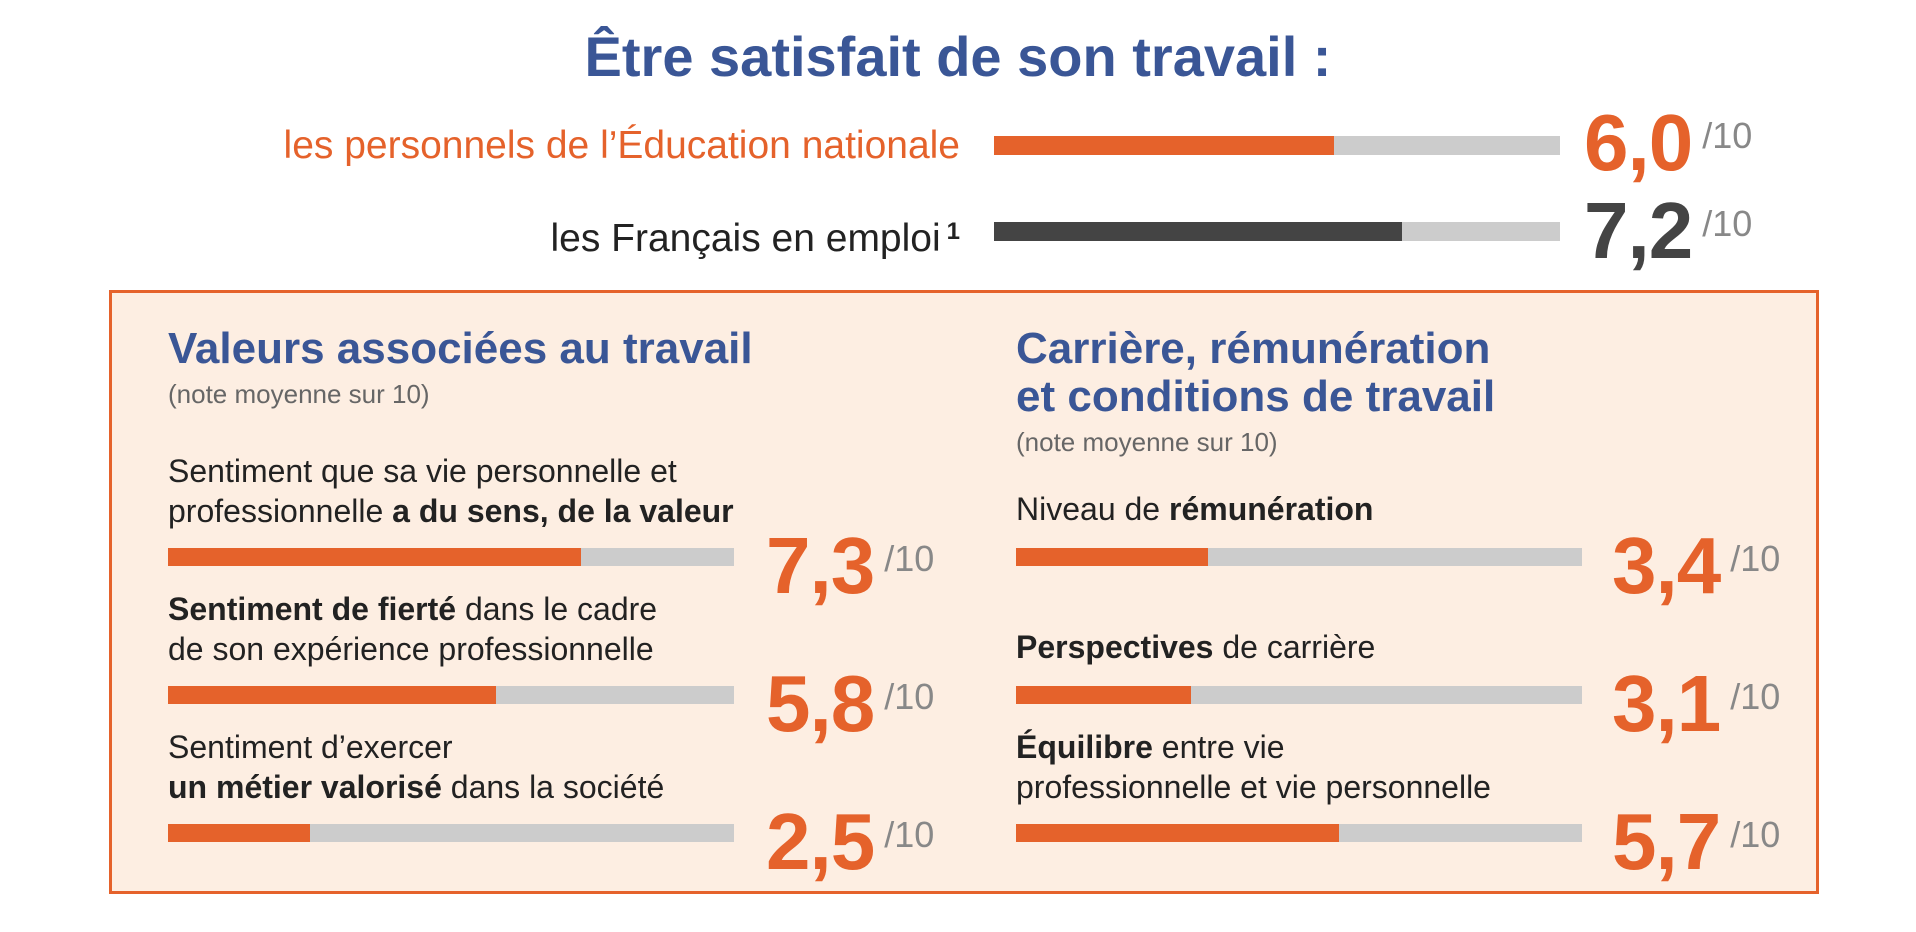 The image size is (1916, 932). I want to click on left-section-title: Valeurs associées au travail, so click(460, 348).